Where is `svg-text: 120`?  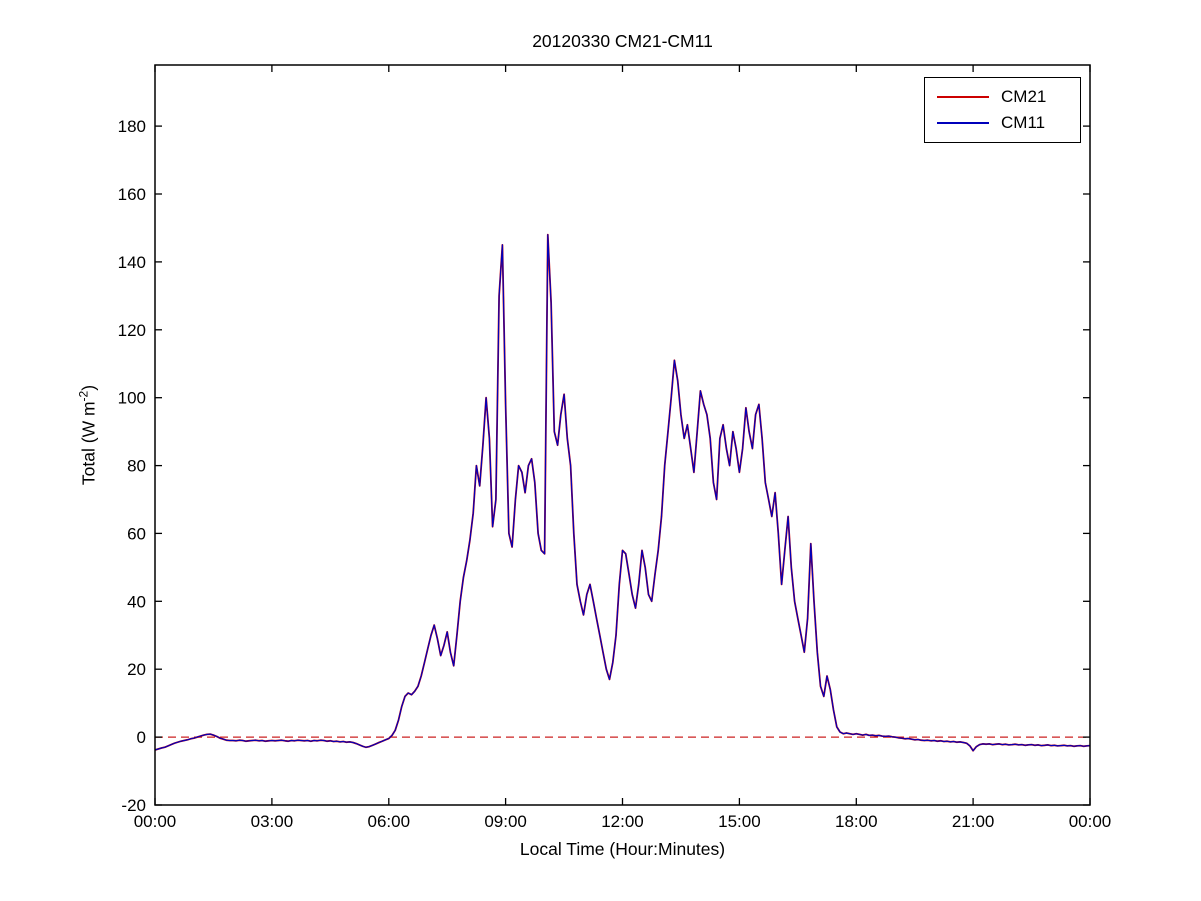 svg-text: 120 is located at coordinates (132, 330).